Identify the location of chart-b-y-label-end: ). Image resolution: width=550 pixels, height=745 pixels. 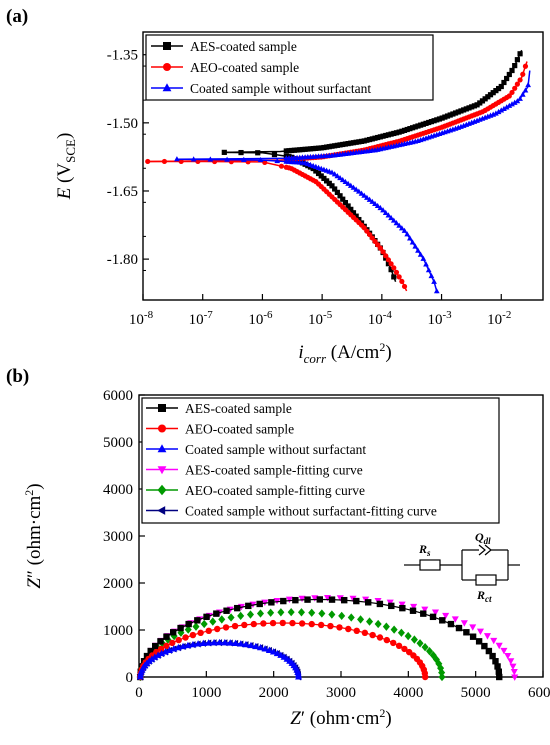
(34, 486).